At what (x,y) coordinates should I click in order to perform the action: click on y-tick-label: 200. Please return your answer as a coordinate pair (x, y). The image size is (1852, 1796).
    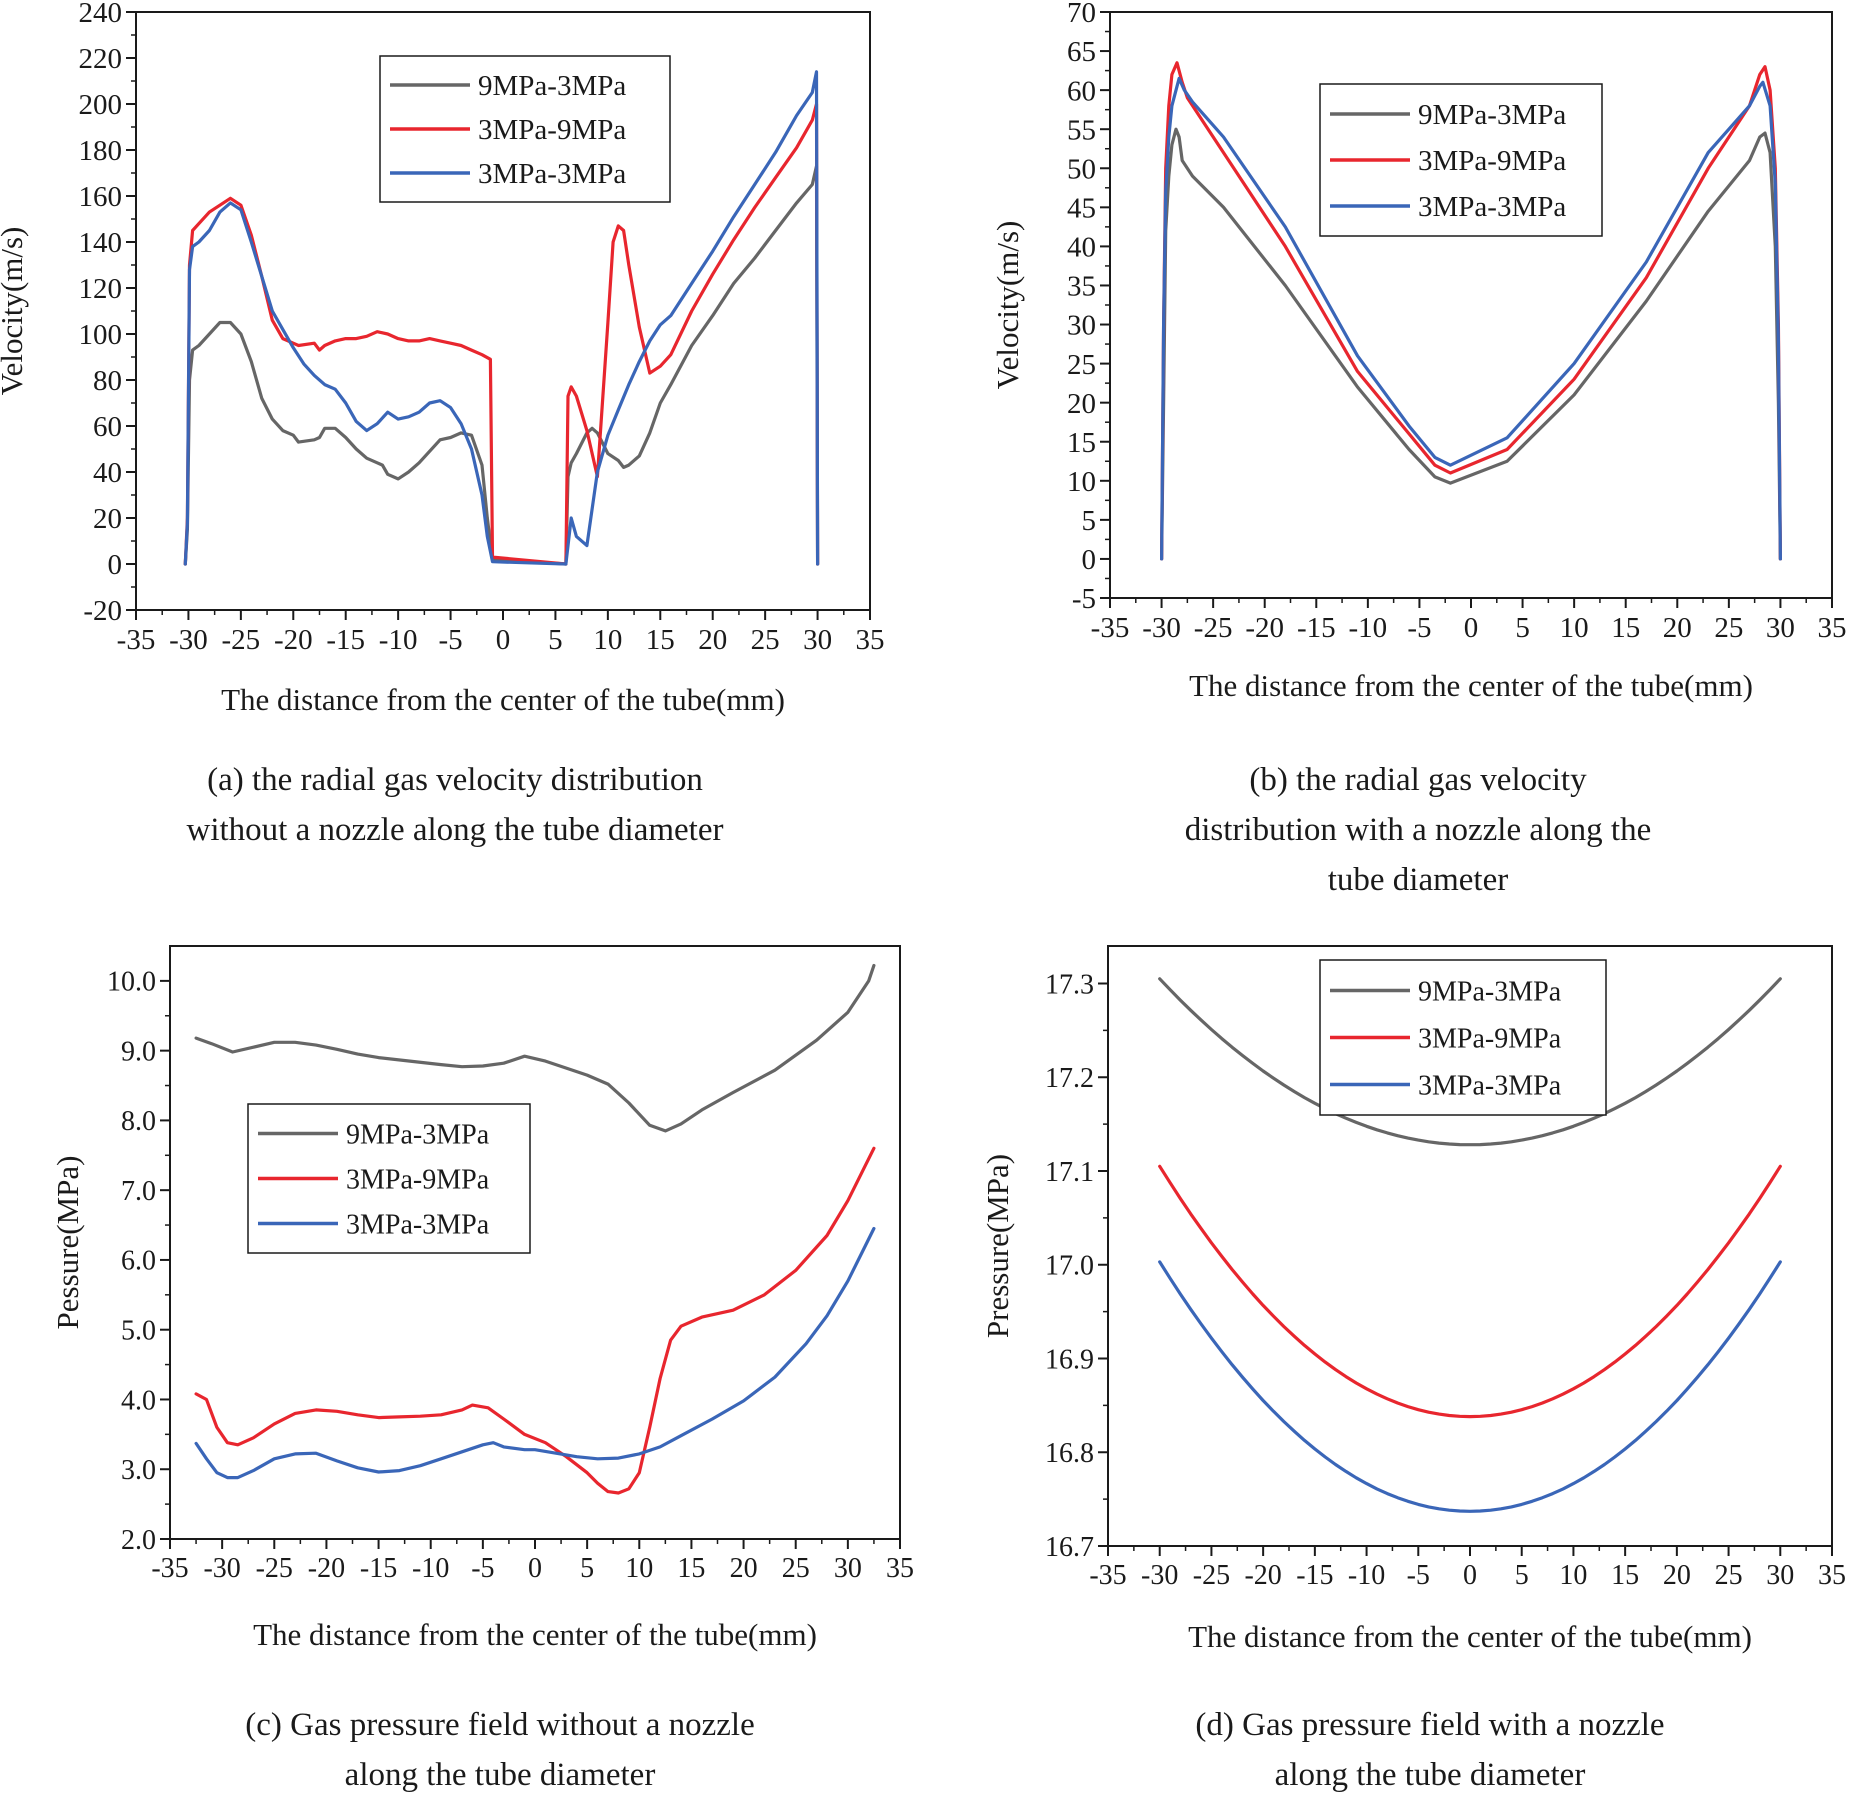
    Looking at the image, I should click on (101, 105).